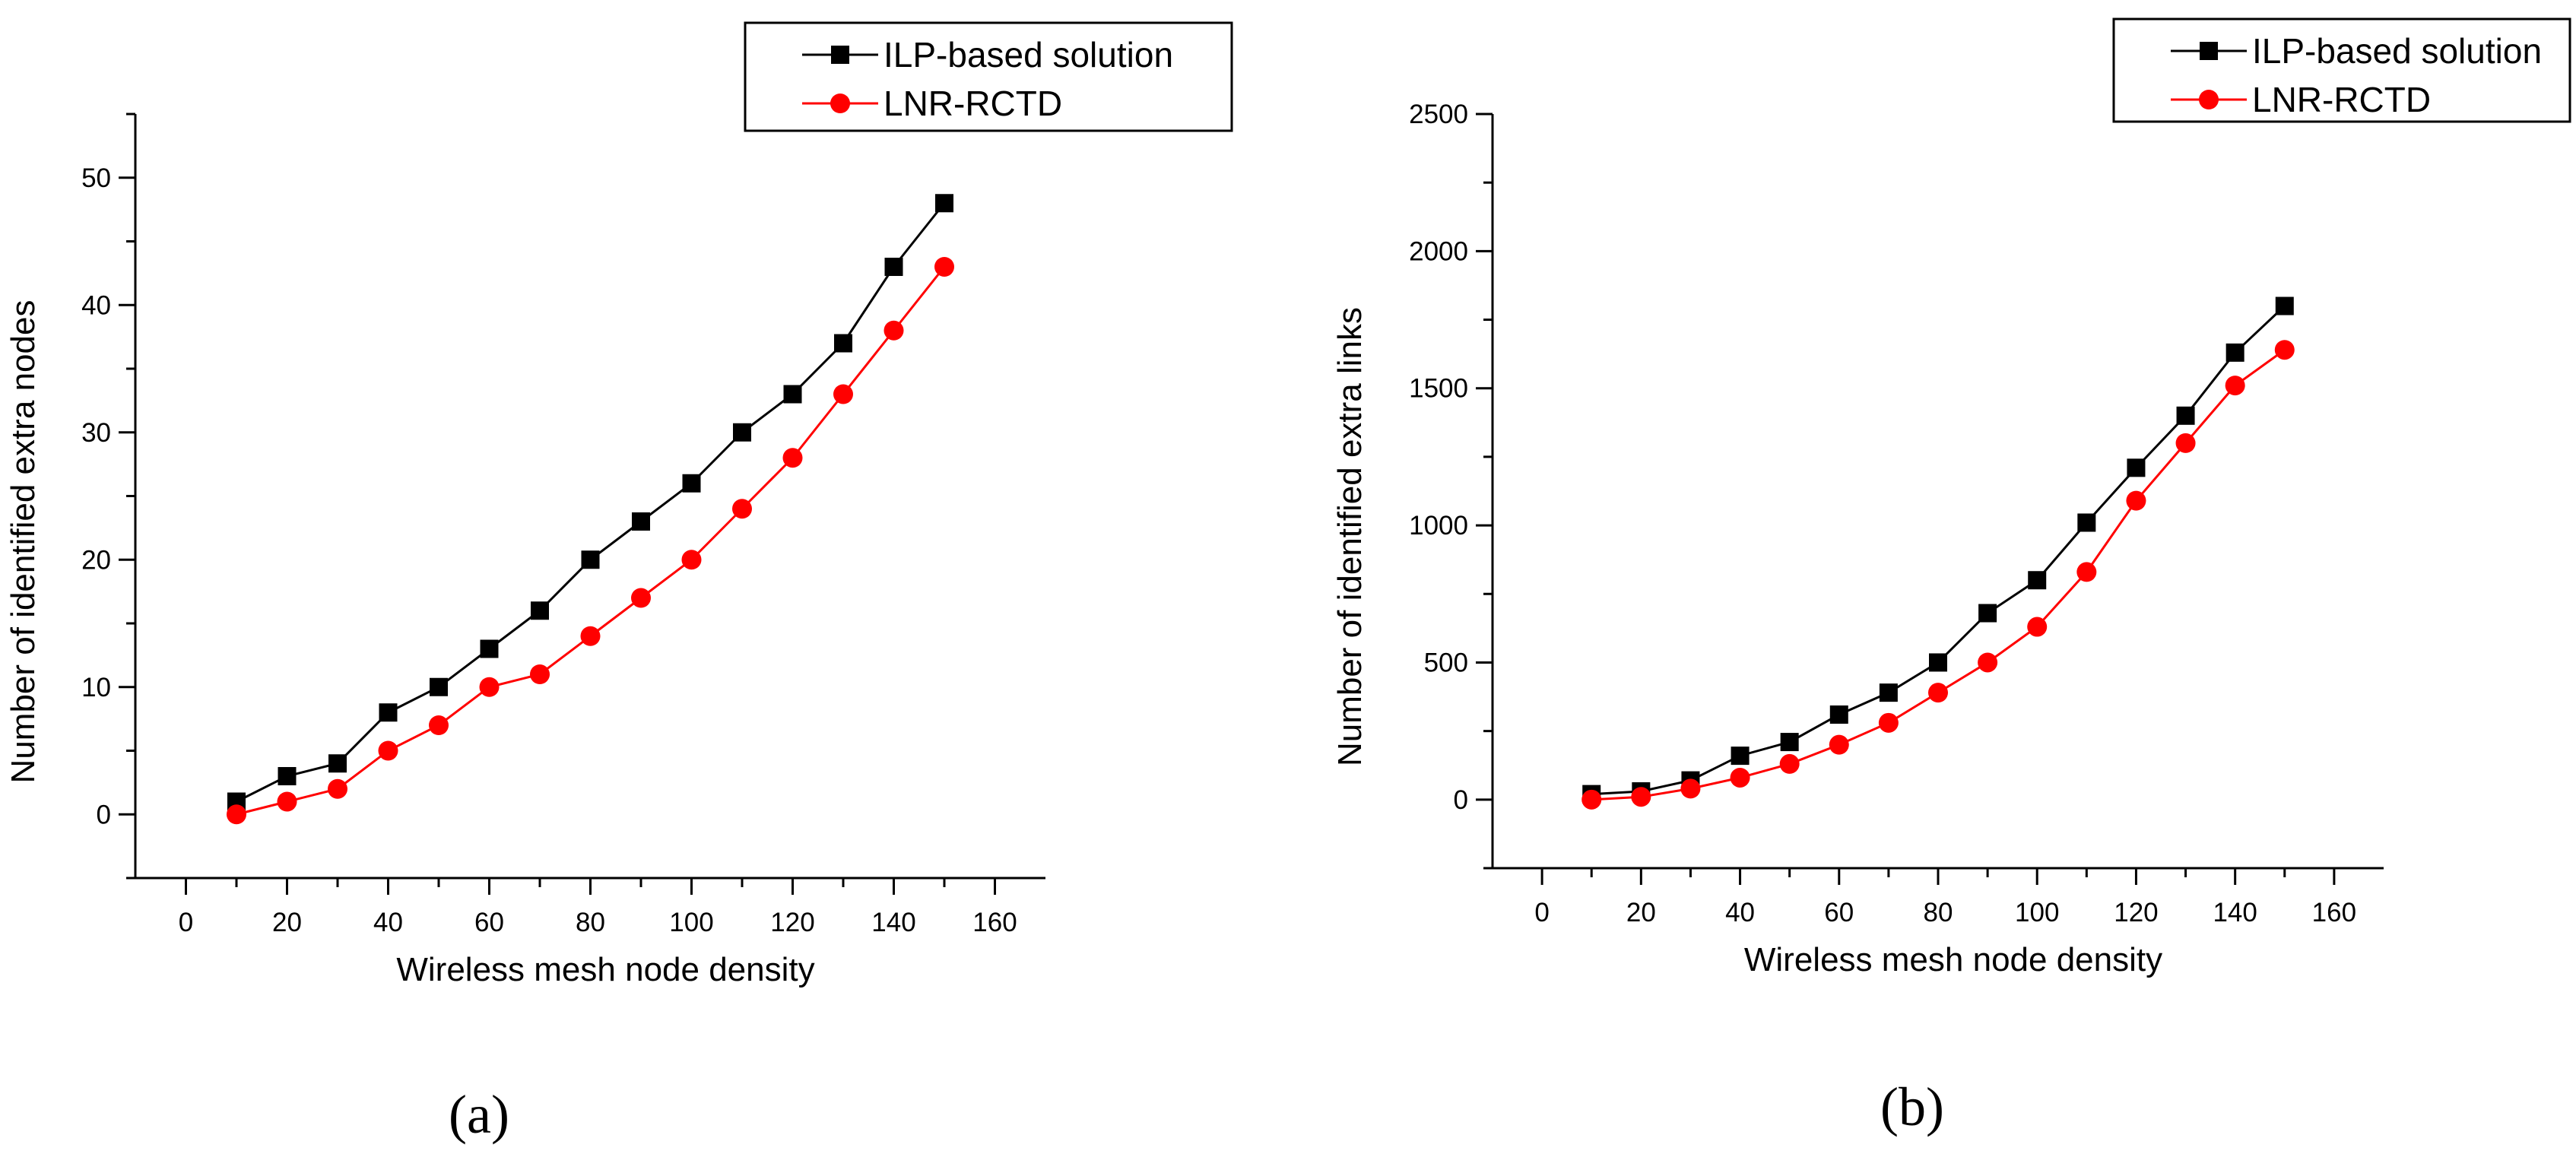  I want to click on y-tick-label: 50, so click(96, 178).